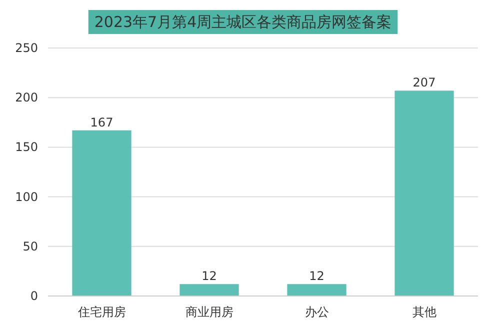 This screenshot has height=335, width=486. Describe the element at coordinates (316, 312) in the screenshot. I see `x-tick-label: 办公` at that location.